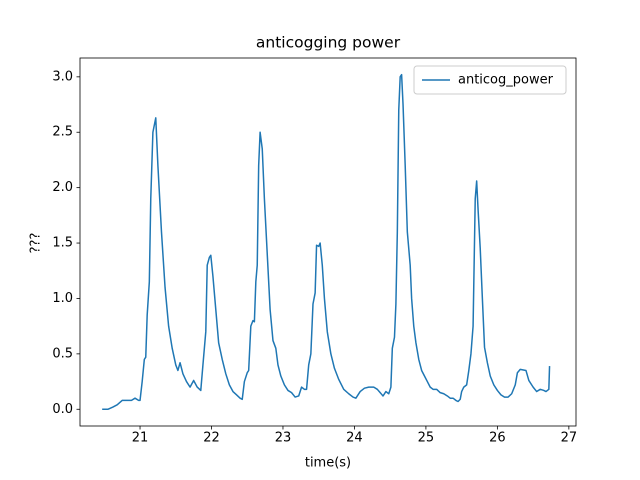 The image size is (640, 480). Describe the element at coordinates (569, 438) in the screenshot. I see `x-tick-label: 27` at that location.